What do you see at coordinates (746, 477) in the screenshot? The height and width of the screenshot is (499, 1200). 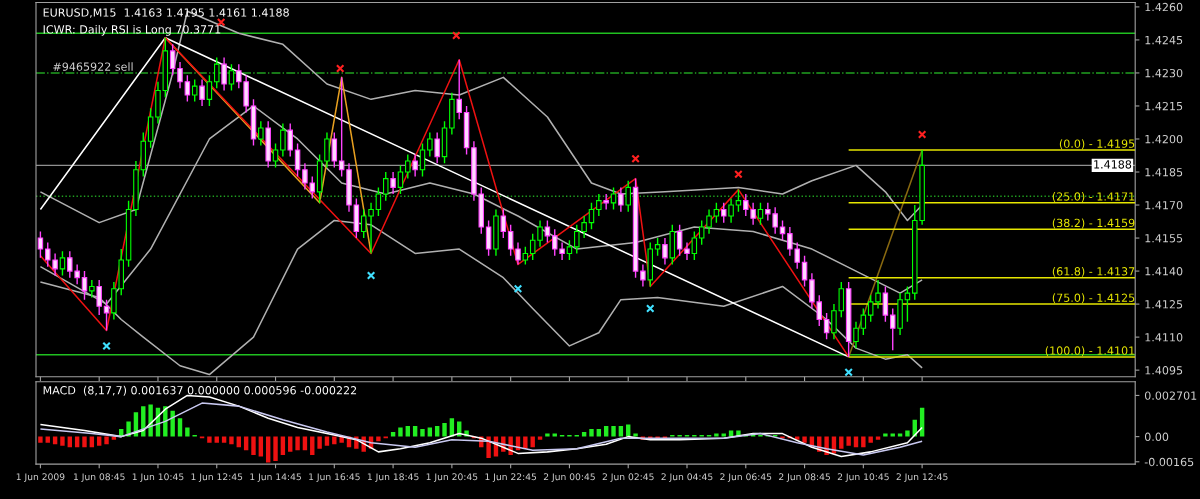 I see `x-tick-label: 2 Jun 06:45` at bounding box center [746, 477].